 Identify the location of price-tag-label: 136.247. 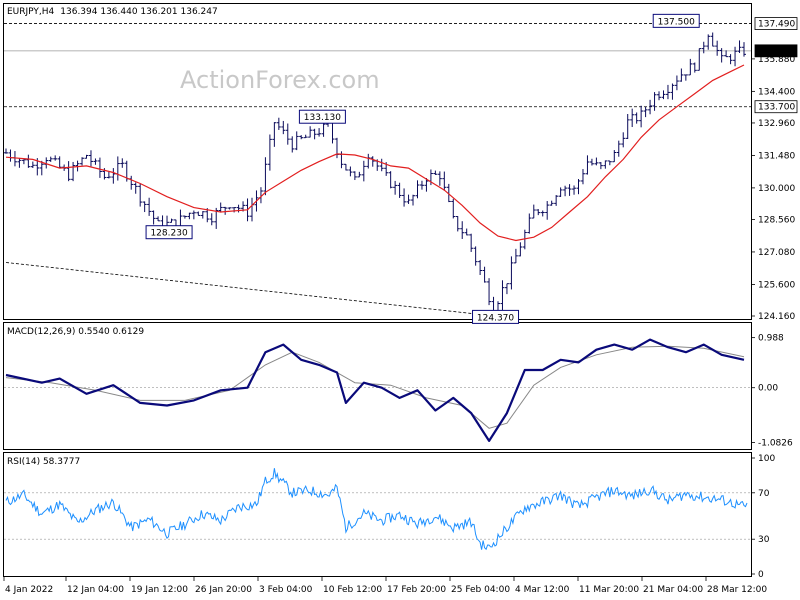
(776, 52).